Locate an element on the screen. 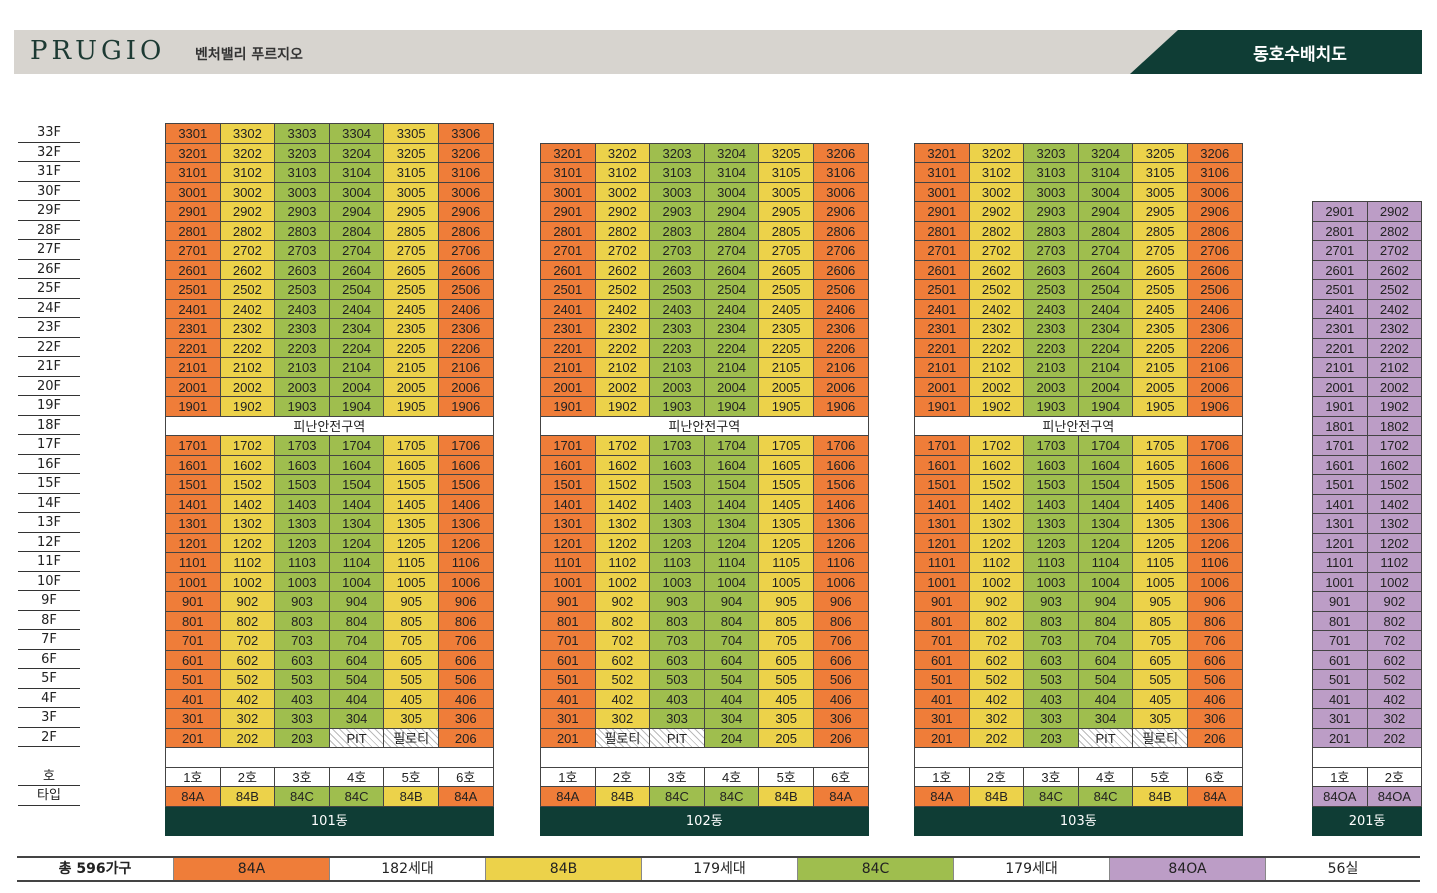  unit-cell: 1305 is located at coordinates (786, 524).